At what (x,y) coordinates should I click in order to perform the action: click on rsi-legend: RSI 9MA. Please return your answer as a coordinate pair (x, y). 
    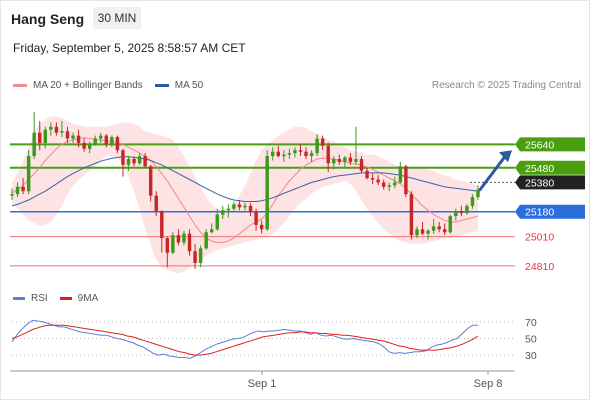
    Looking at the image, I should click on (61, 298).